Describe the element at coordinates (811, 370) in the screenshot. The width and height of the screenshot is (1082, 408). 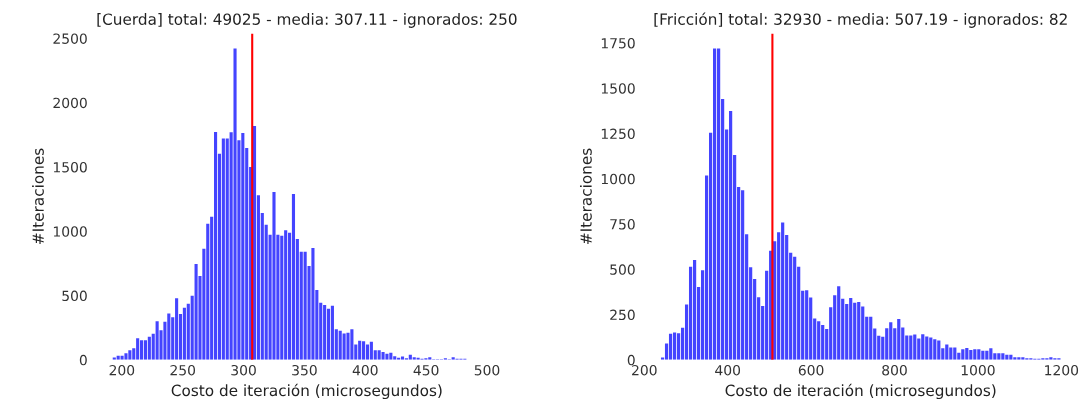
I see `x-tick-label: 600` at that location.